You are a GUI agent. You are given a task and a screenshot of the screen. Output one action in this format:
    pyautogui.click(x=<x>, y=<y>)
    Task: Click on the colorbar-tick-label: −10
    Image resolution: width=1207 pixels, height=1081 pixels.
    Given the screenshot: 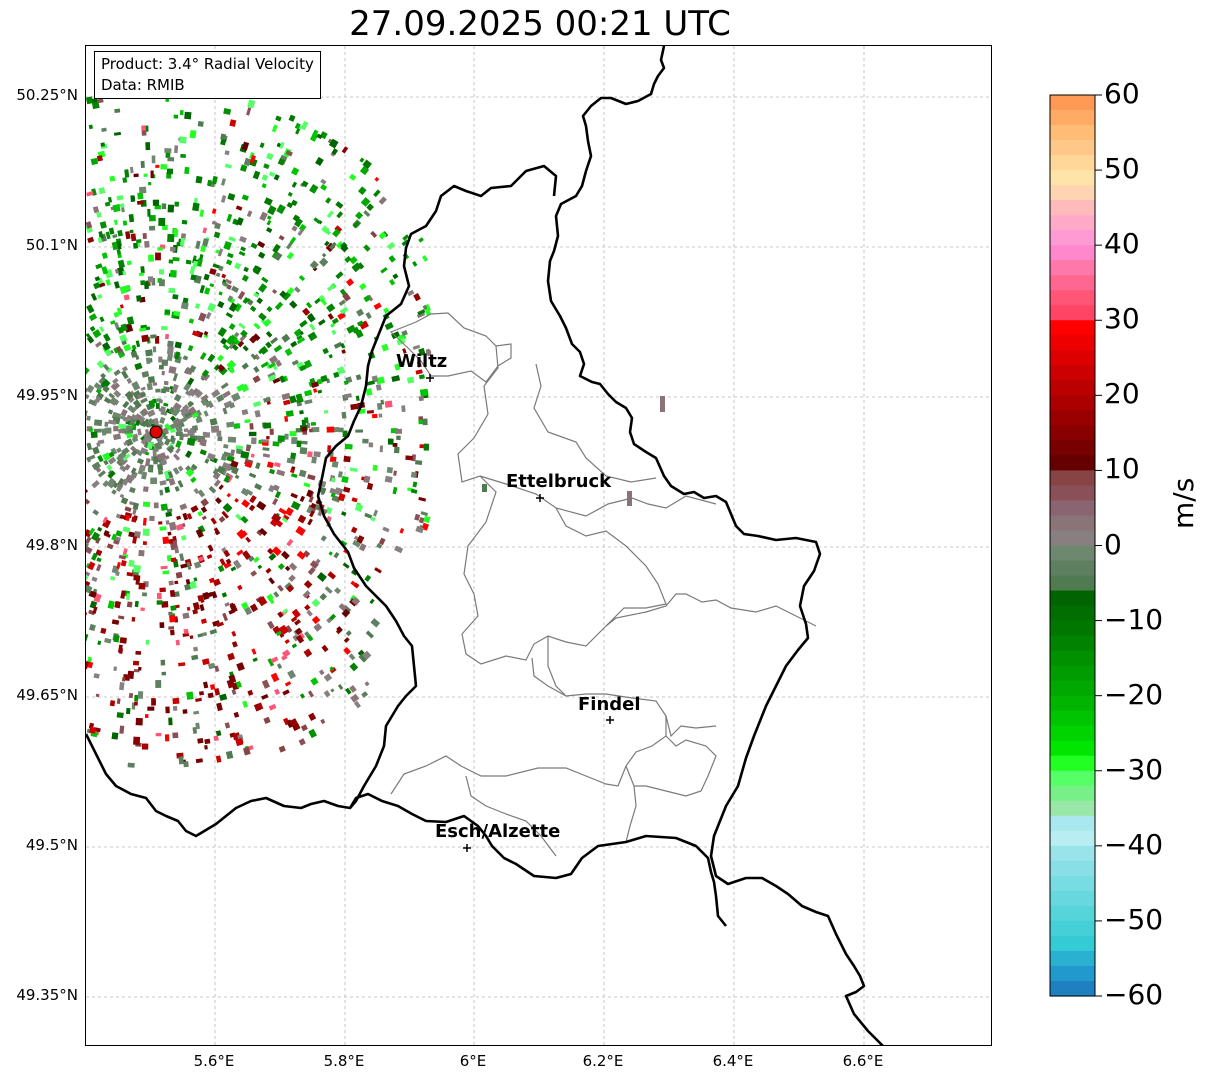 What is the action you would take?
    pyautogui.click(x=1134, y=619)
    